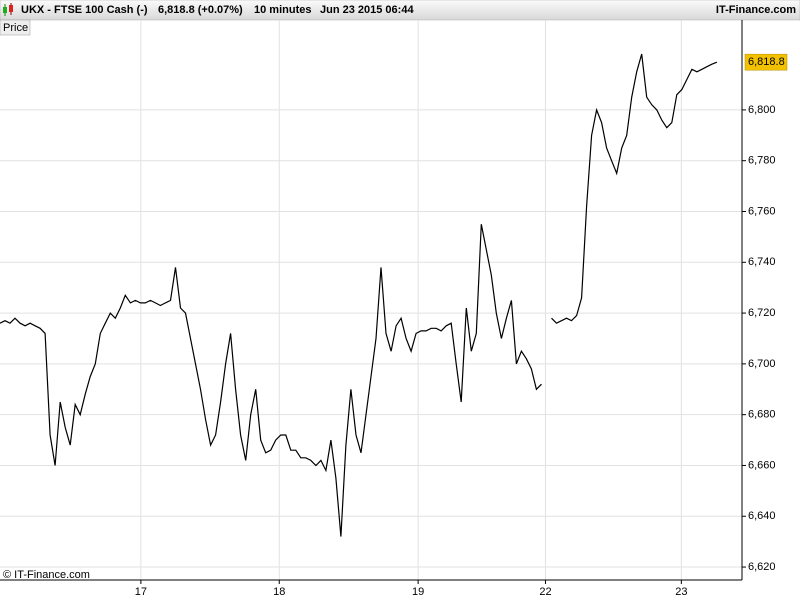  I want to click on symbol: UKX - FTSE 100 Cash (-), so click(84, 10).